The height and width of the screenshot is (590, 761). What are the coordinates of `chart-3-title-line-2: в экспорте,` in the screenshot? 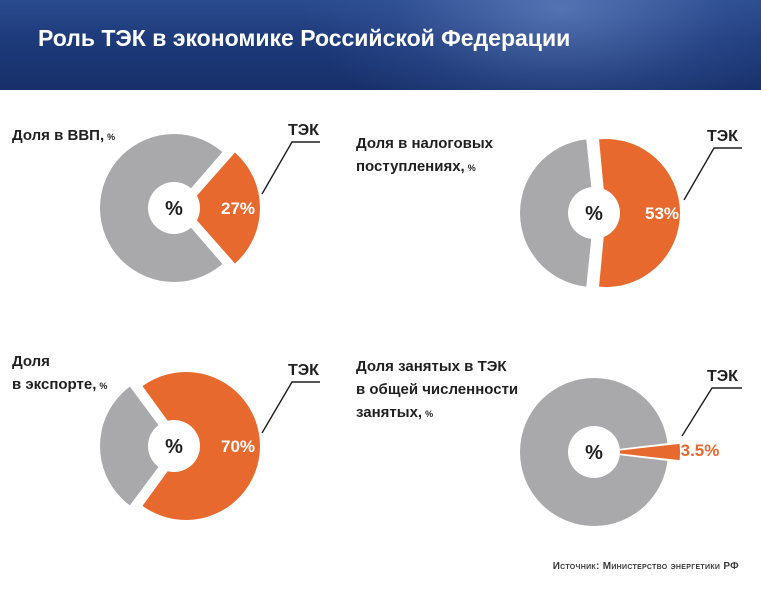 It's located at (54, 384).